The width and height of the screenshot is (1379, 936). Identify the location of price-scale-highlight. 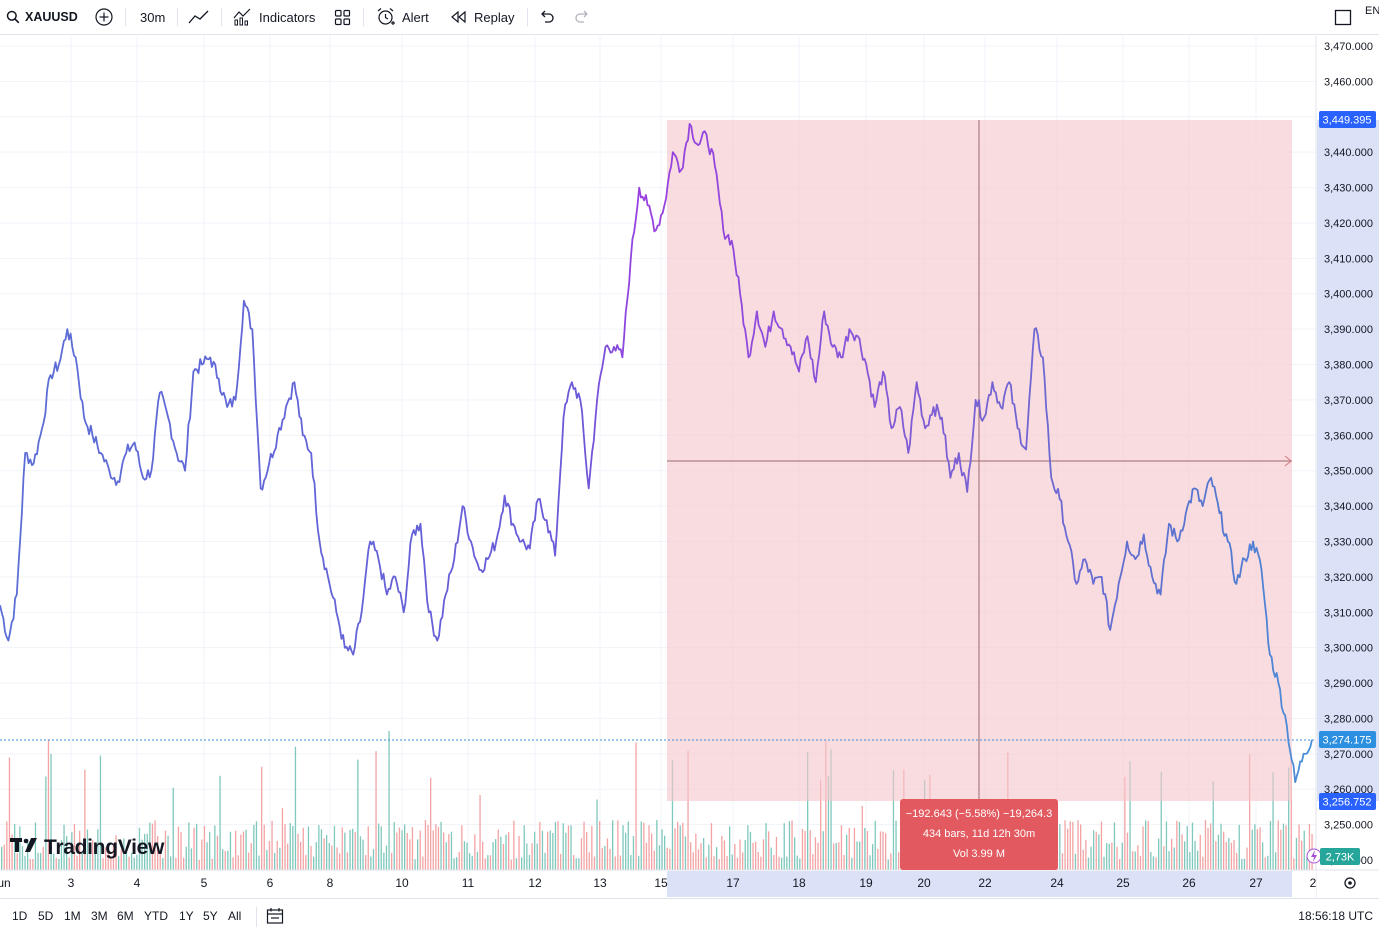
(1348, 460).